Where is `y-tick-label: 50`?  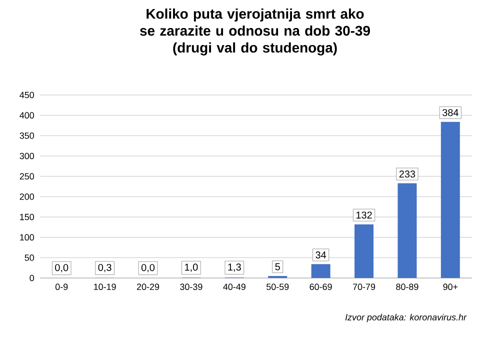 y-tick-label: 50 is located at coordinates (29, 257).